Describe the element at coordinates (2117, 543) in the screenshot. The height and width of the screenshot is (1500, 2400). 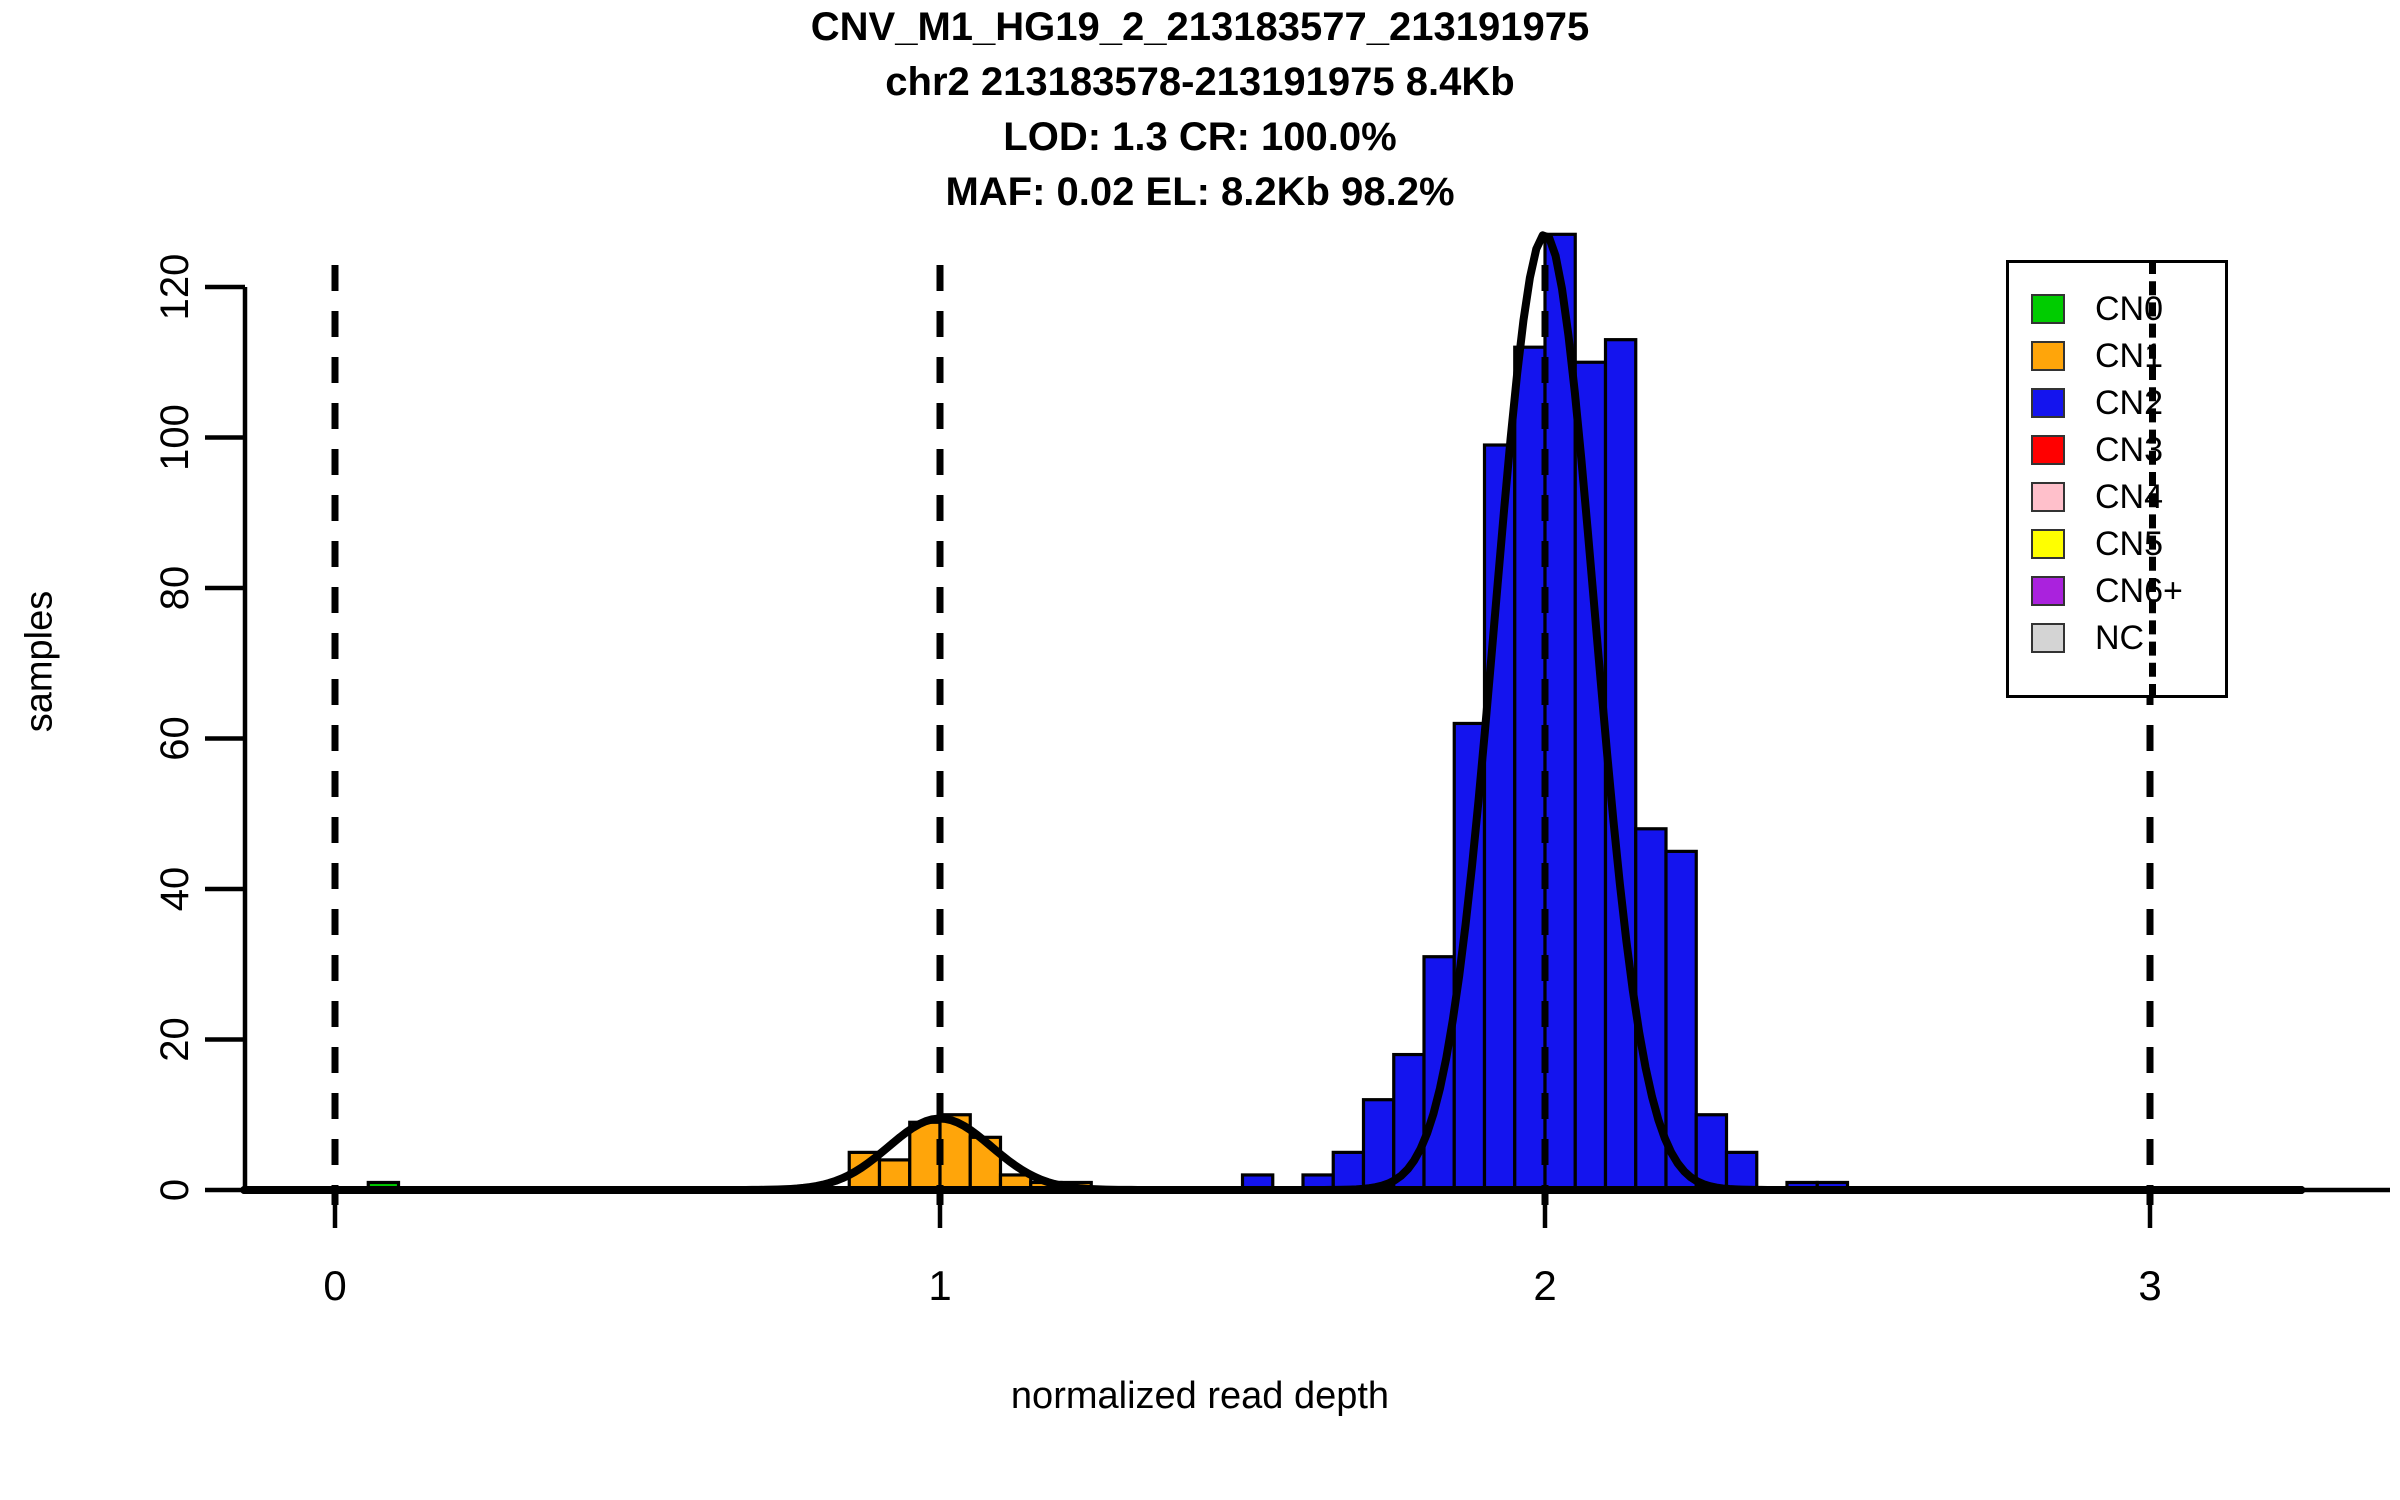
I see `legend-item: CN5` at that location.